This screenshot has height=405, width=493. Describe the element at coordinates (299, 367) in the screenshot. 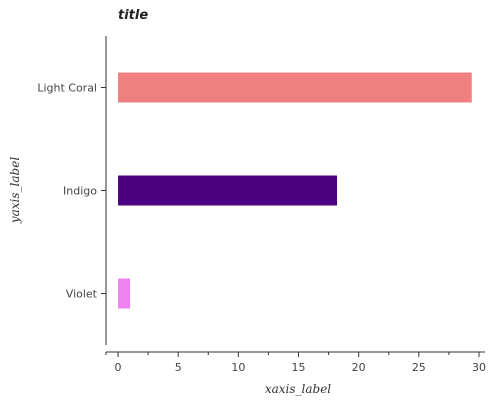

I see `x-tick-label: 15` at that location.